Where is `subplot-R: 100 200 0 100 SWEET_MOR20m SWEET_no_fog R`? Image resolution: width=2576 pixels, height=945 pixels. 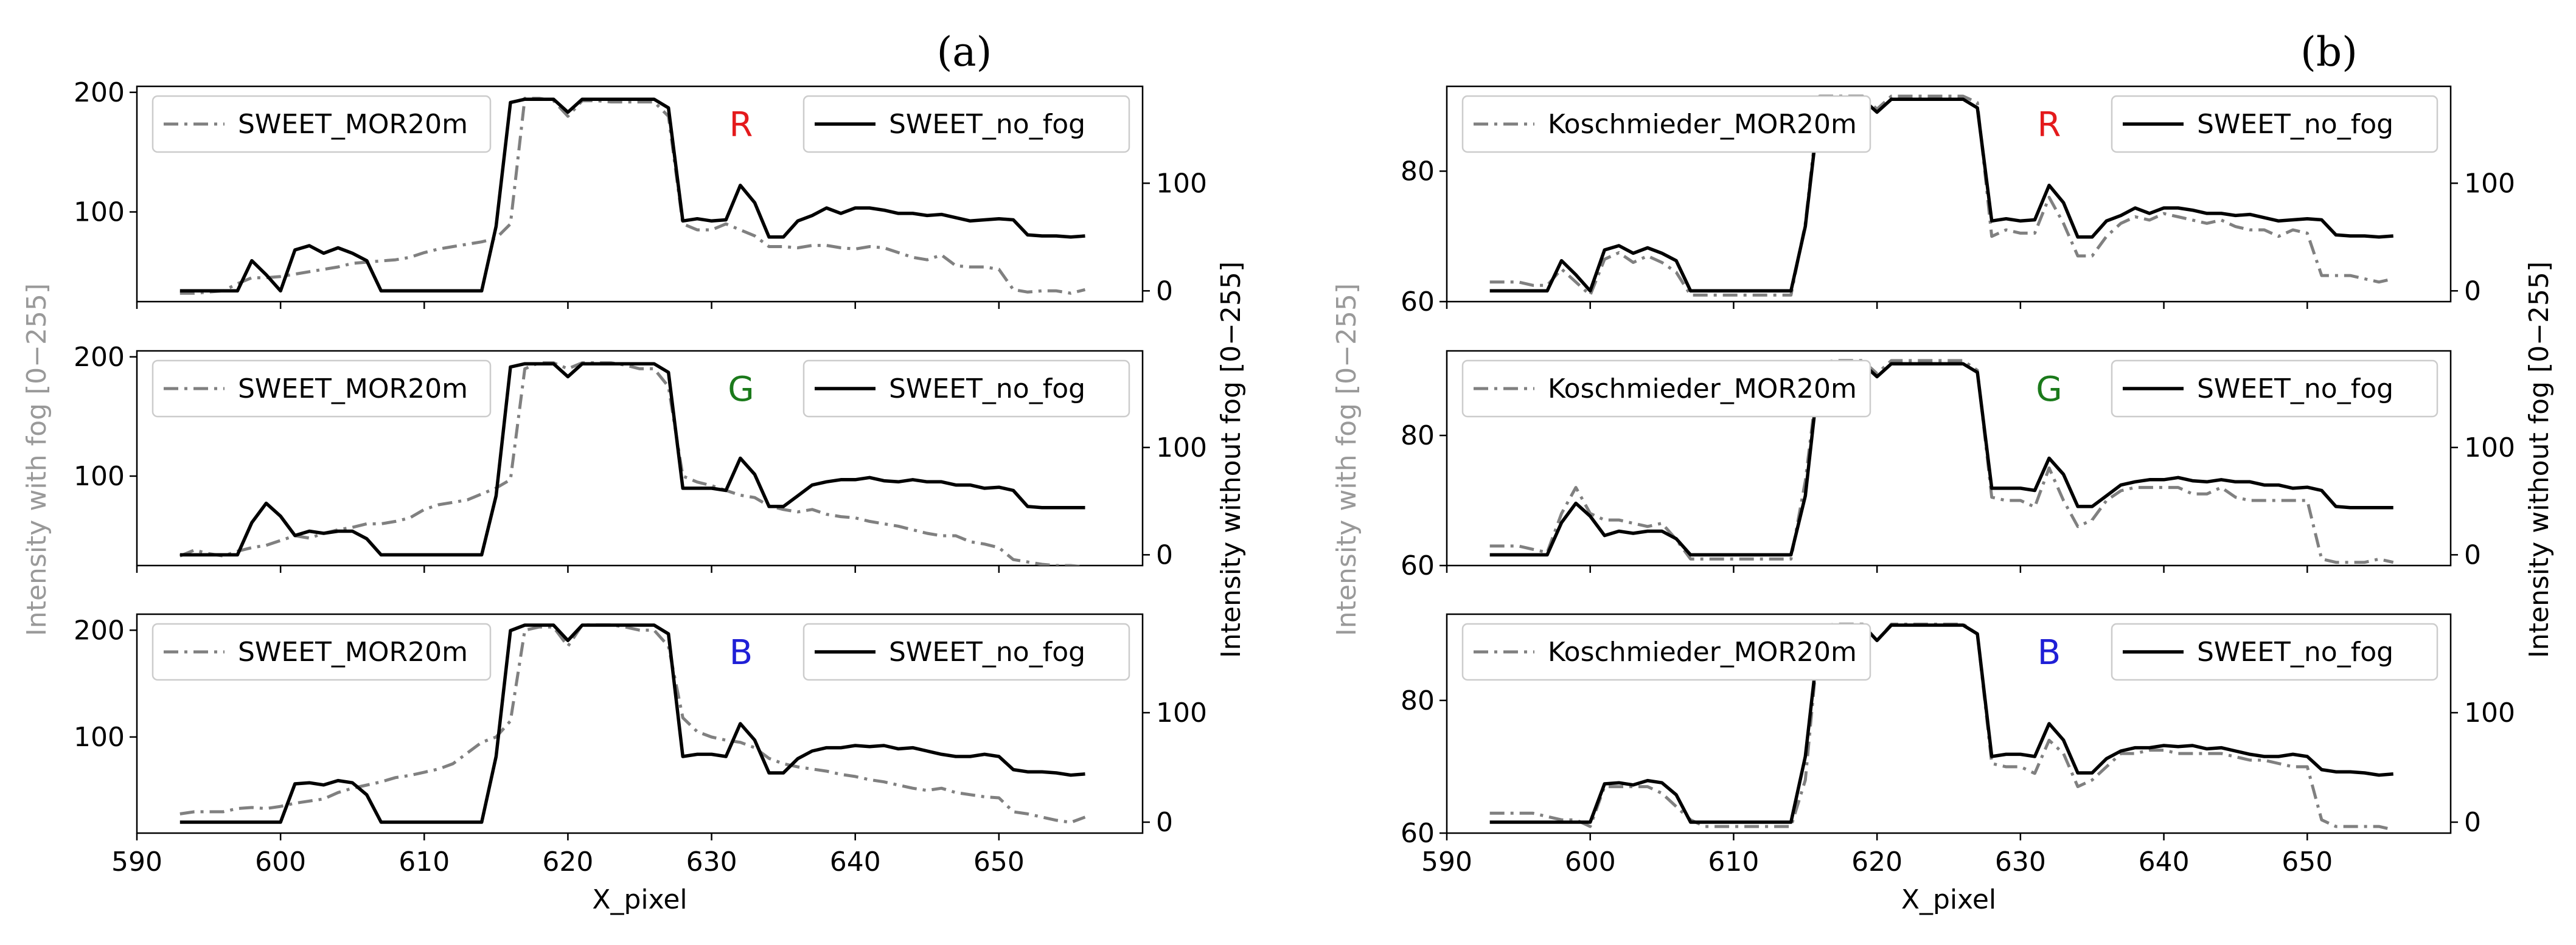
subplot-R: 100 200 0 100 SWEET_MOR20m SWEET_no_fog R is located at coordinates (640, 193).